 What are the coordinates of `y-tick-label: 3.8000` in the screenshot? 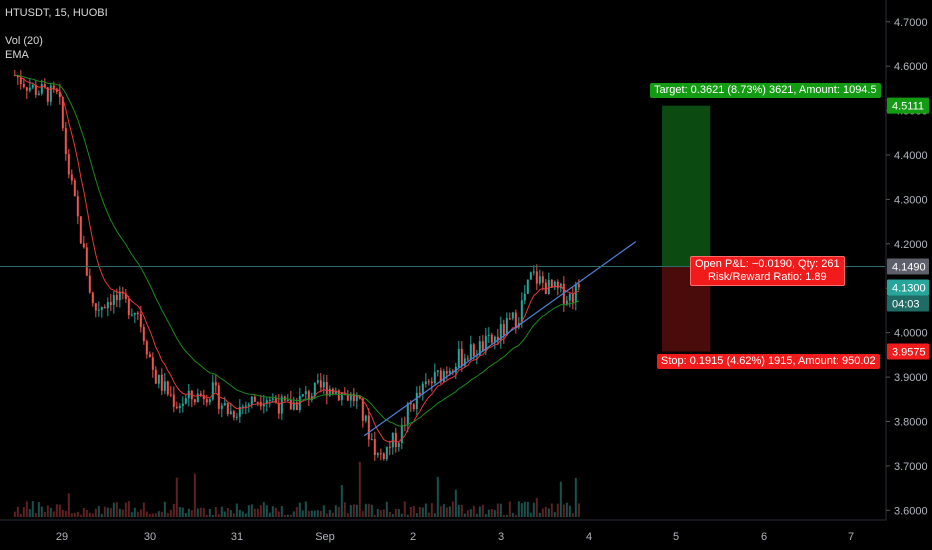 It's located at (911, 423).